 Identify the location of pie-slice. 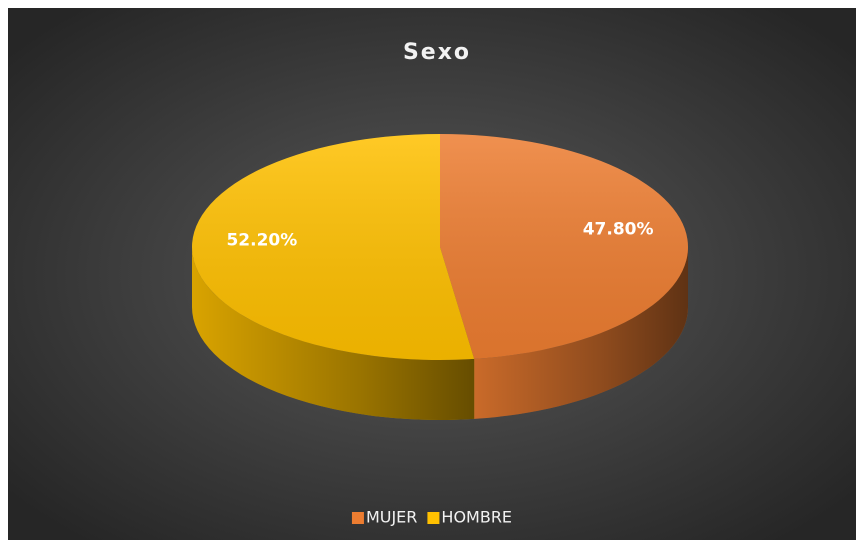
(564, 276).